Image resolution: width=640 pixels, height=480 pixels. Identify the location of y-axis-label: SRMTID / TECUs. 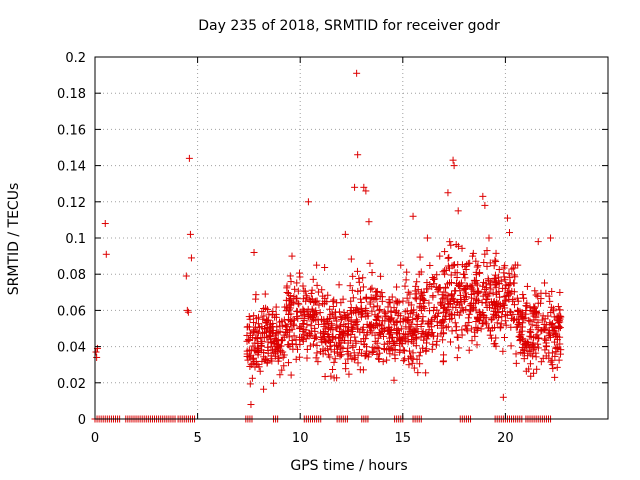
(14, 239).